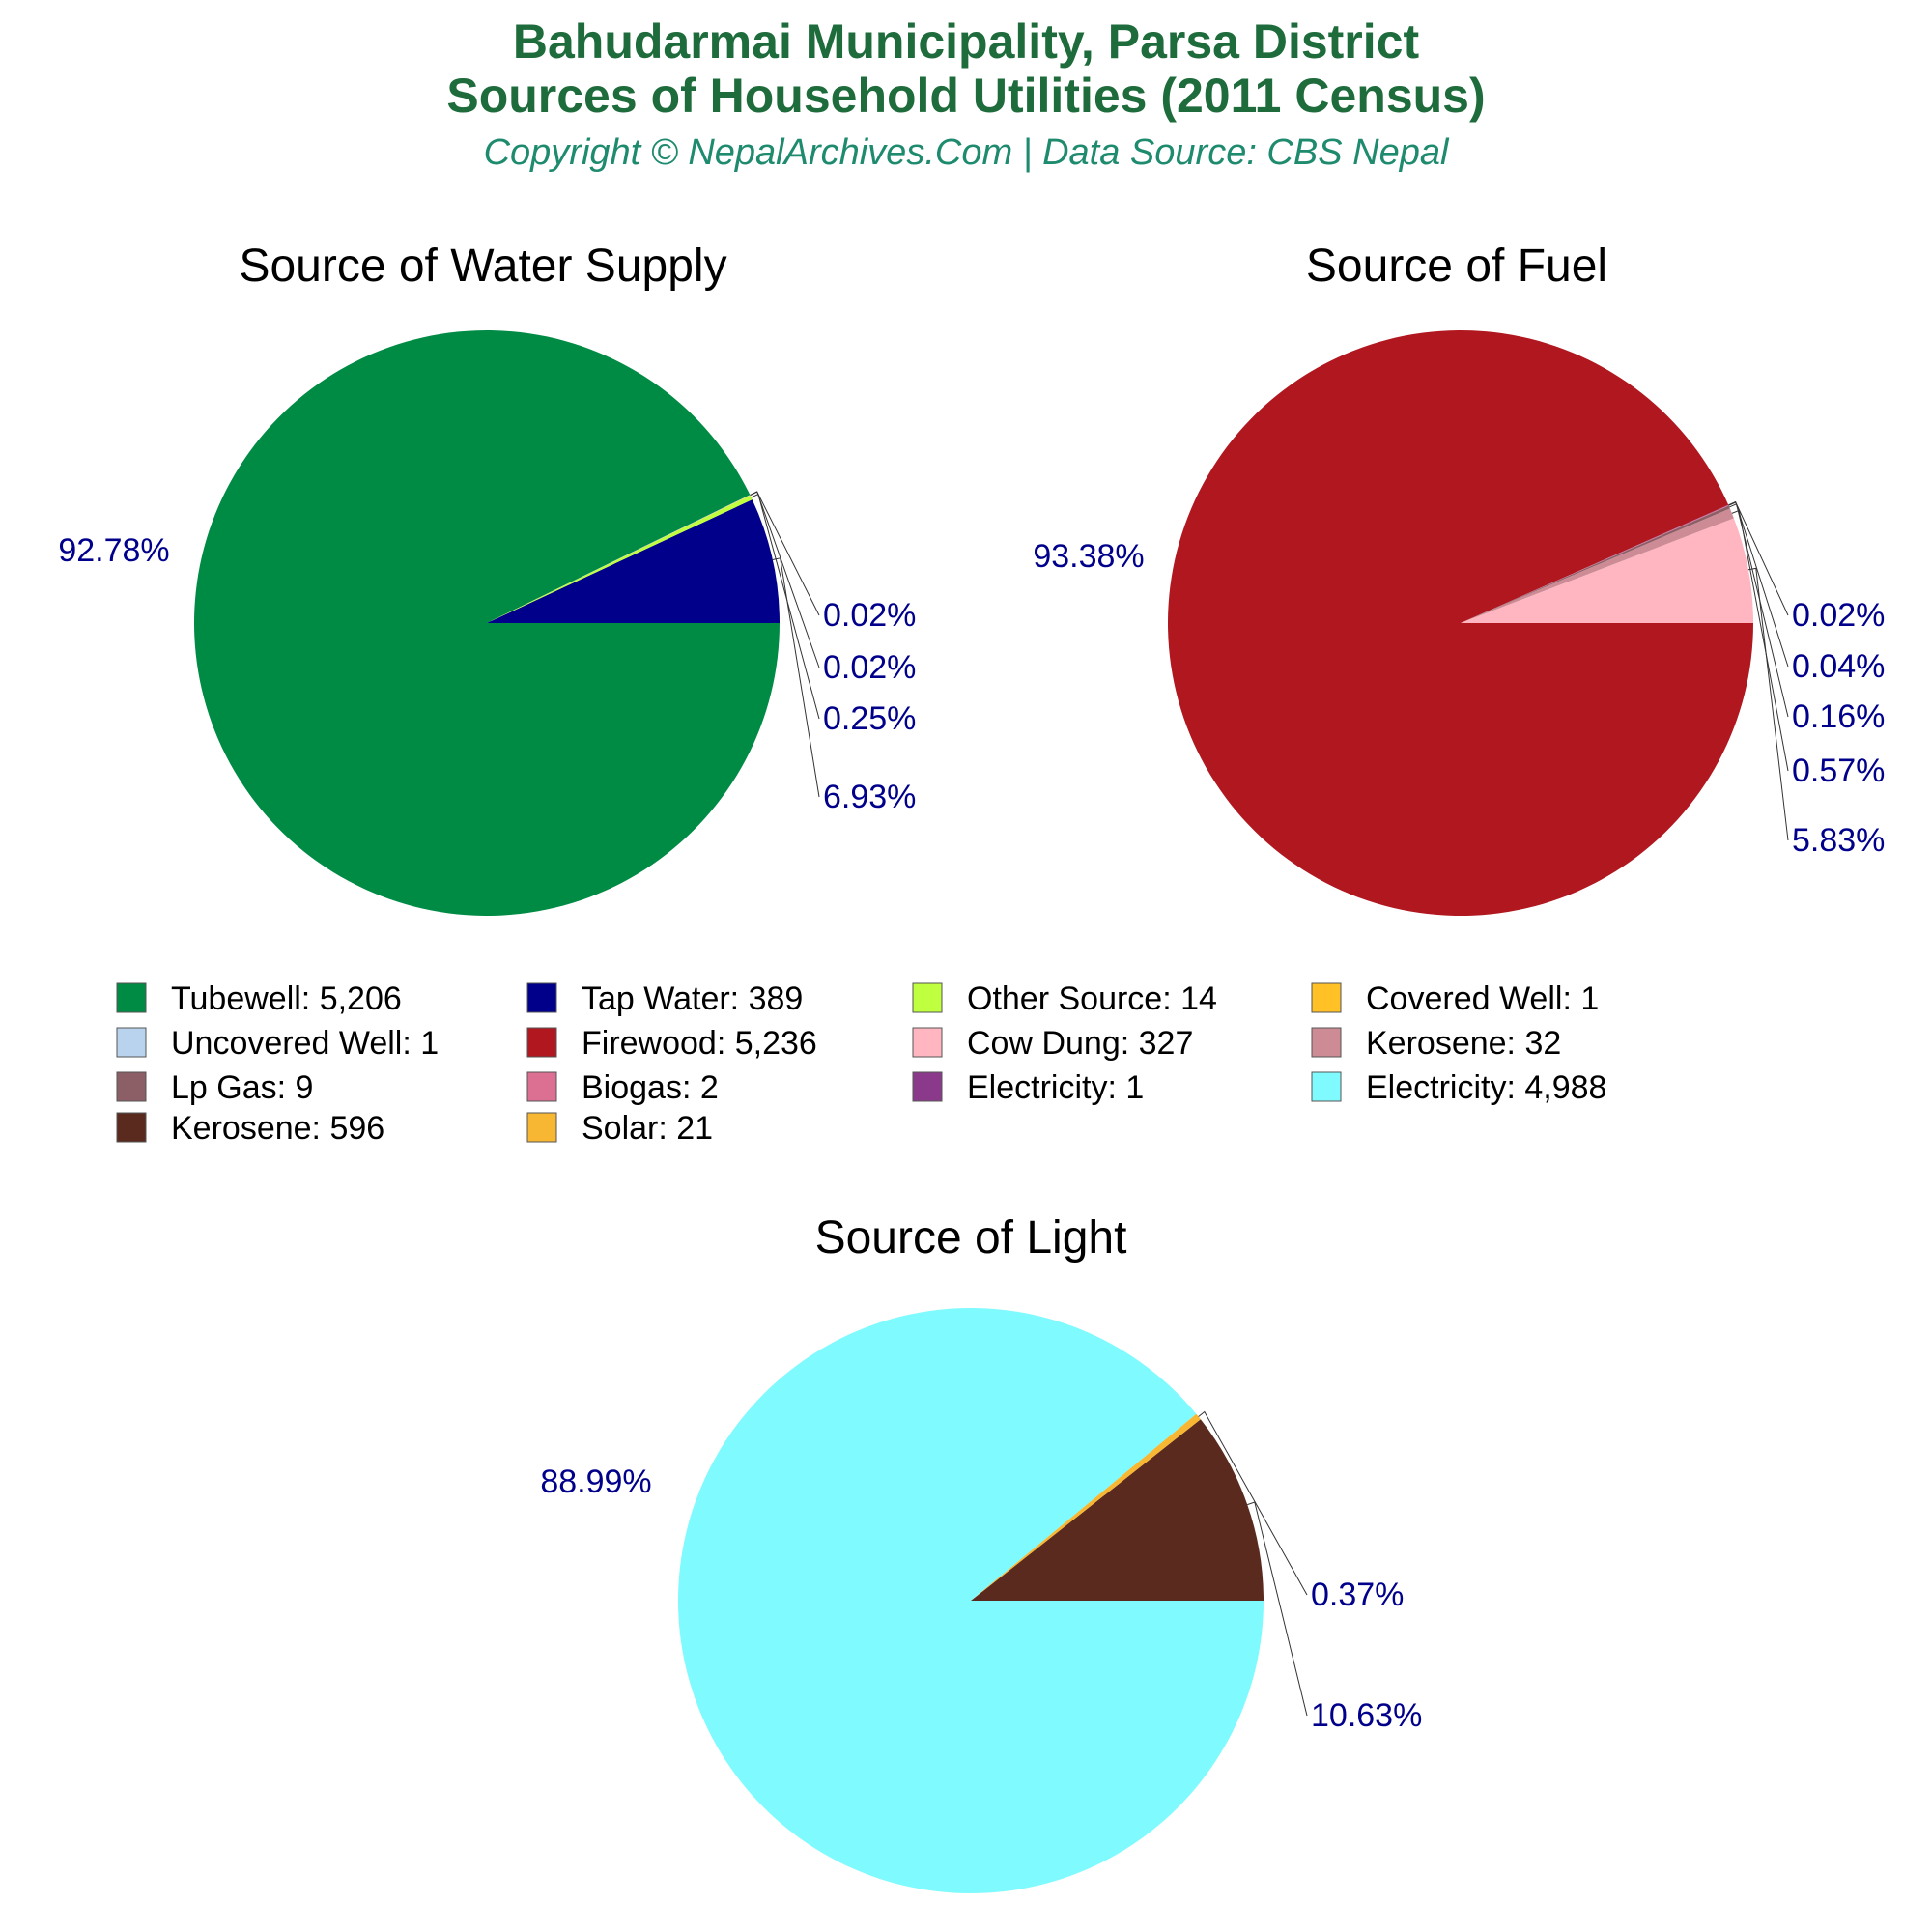 The height and width of the screenshot is (1932, 1932). I want to click on legend-item: Electricity: 4,988, so click(1458, 1087).